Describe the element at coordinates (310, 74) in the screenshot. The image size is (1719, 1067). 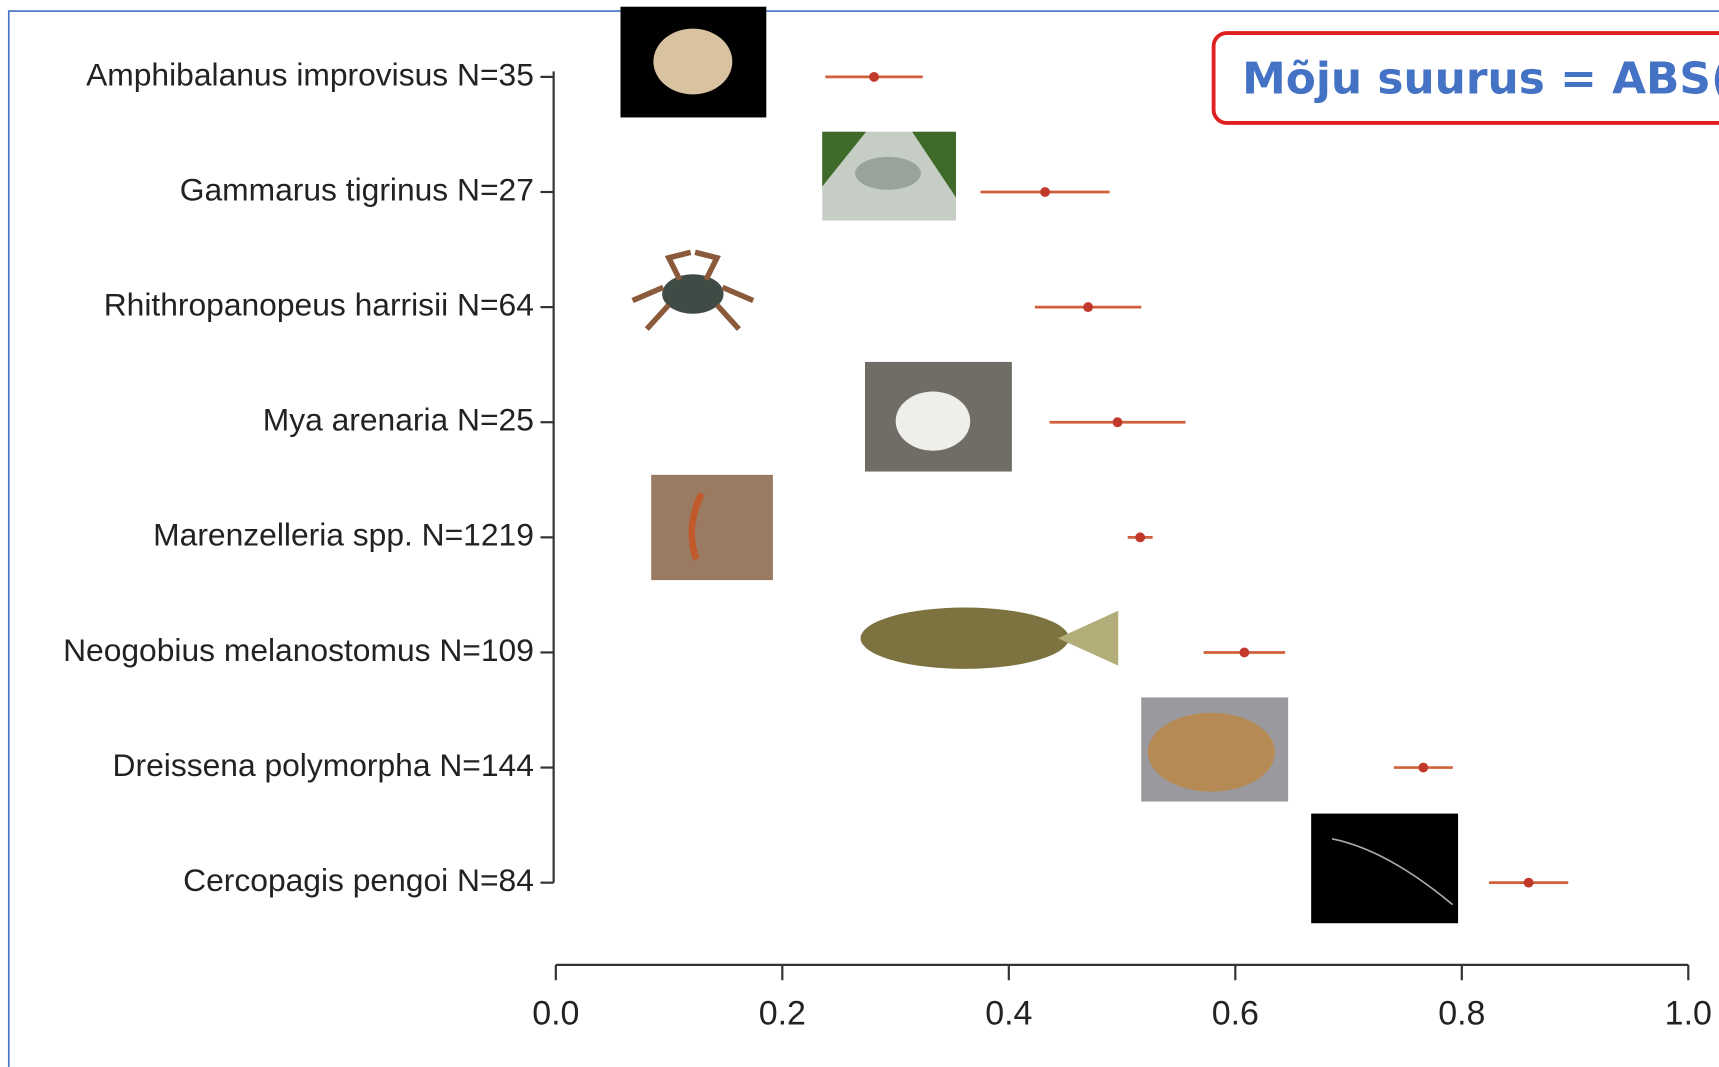
I see `category-label: Amphibalanus improvisus N=35` at that location.